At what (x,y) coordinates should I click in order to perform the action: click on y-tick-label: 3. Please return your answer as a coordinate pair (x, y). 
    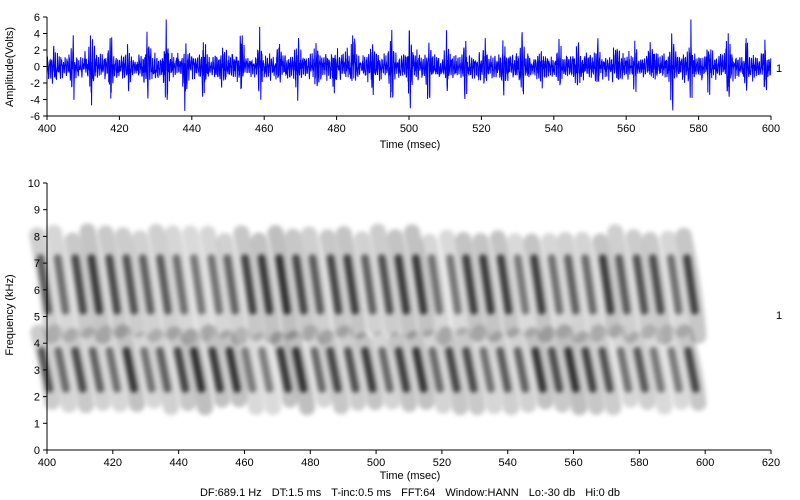
    Looking at the image, I should click on (37, 371).